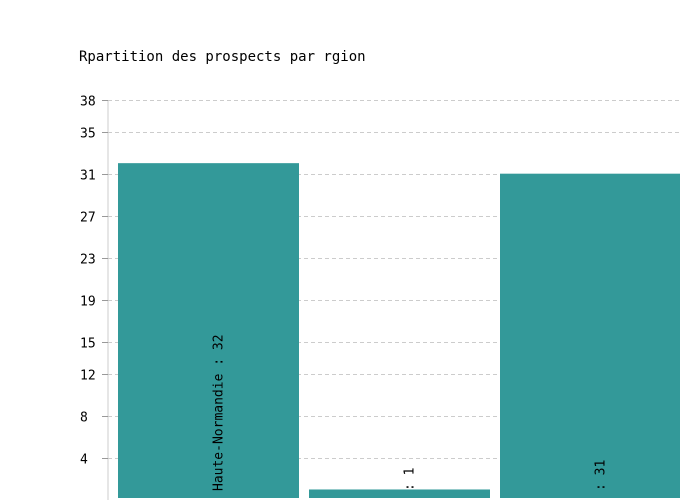 The width and height of the screenshot is (680, 500). I want to click on y-tick-label: 19, so click(88, 302).